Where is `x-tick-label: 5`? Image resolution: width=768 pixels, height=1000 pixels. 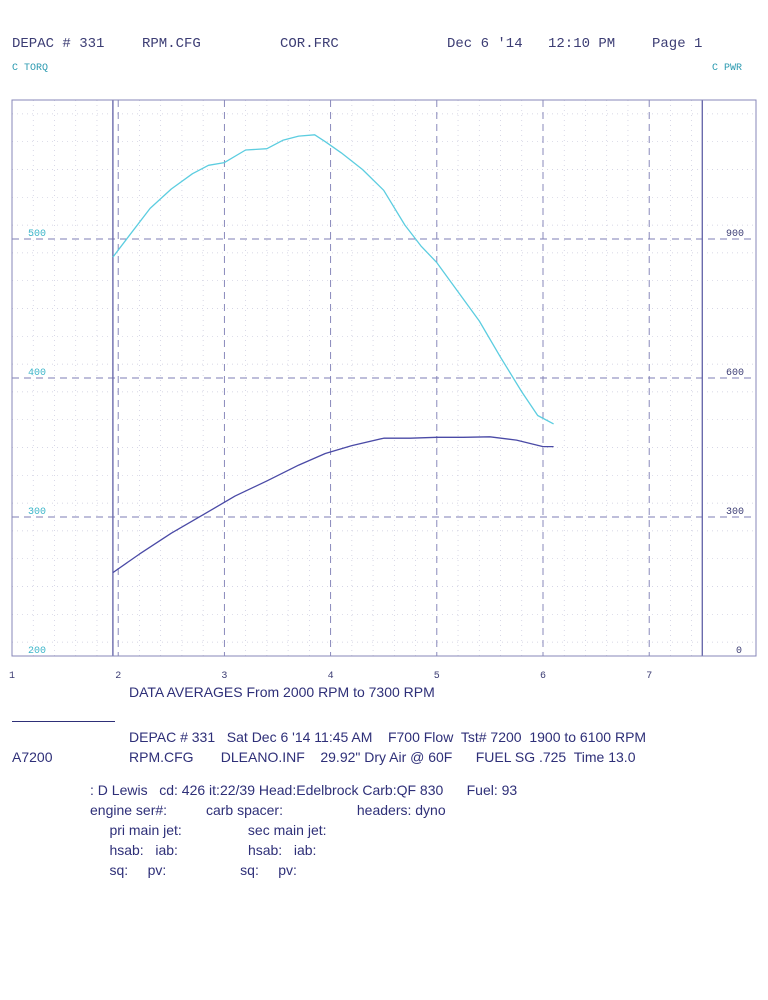
x-tick-label: 5 is located at coordinates (437, 676).